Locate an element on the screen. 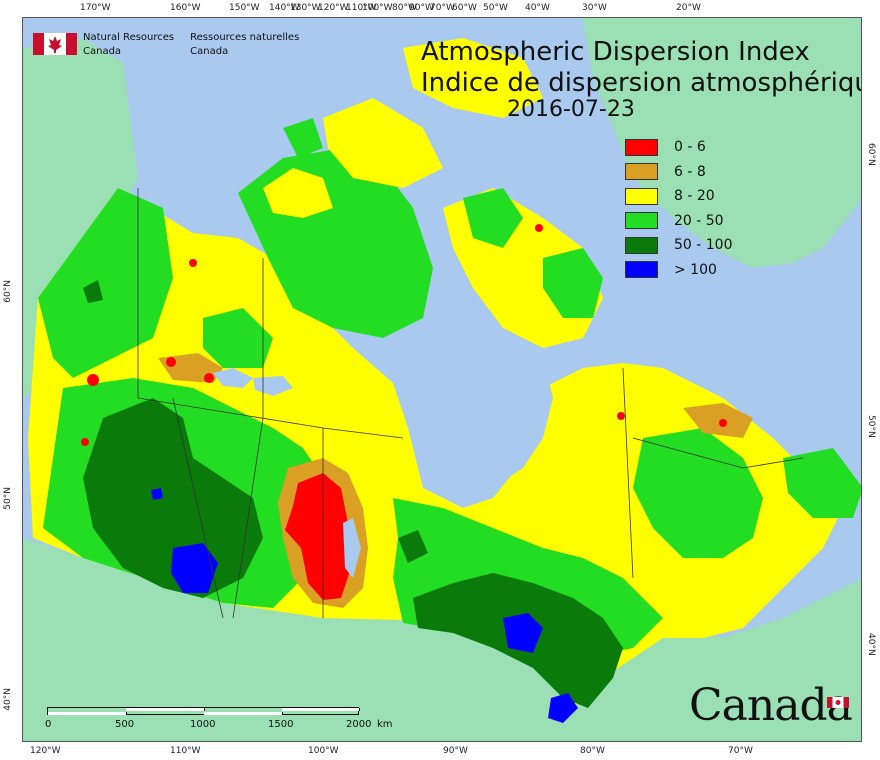 This screenshot has height=760, width=880. title-english: Atmospheric Dispersion Index is located at coordinates (615, 52).